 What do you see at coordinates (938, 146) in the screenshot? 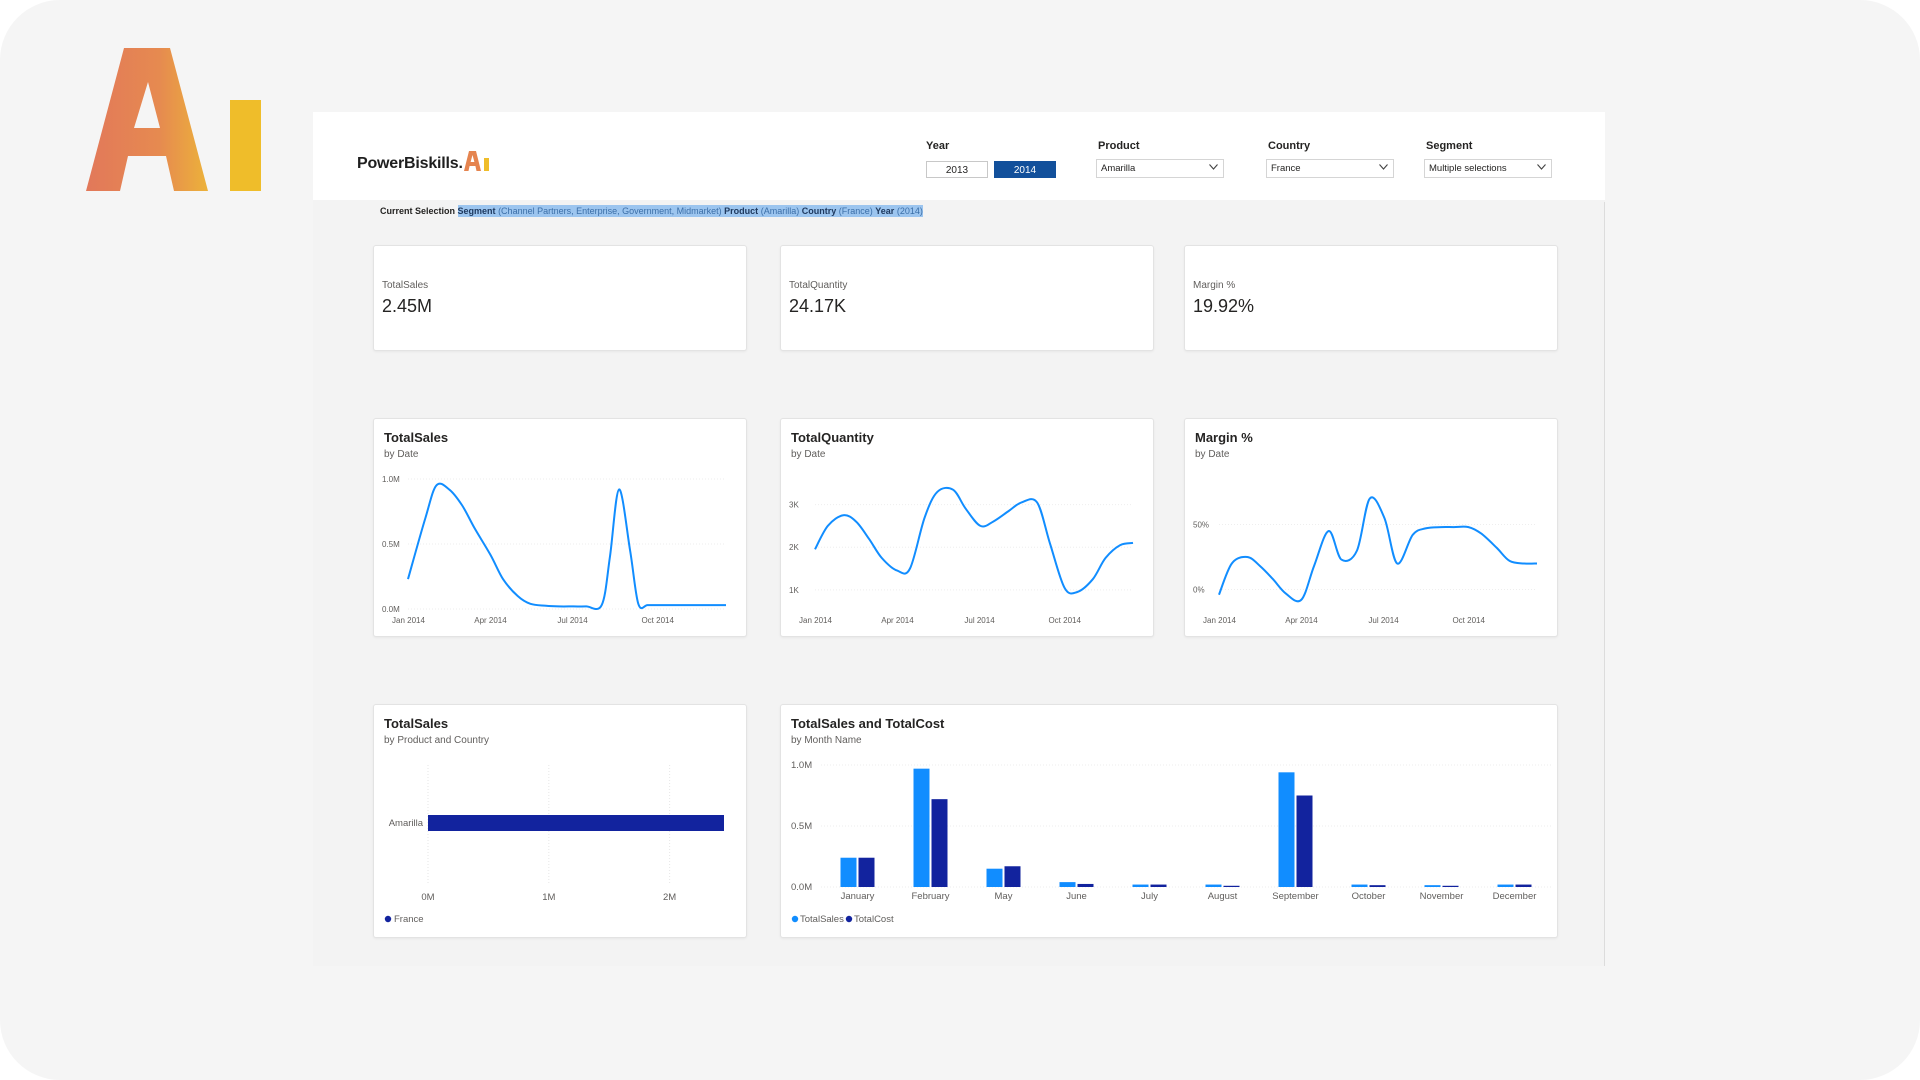
I see `year-slicer-label: Year` at bounding box center [938, 146].